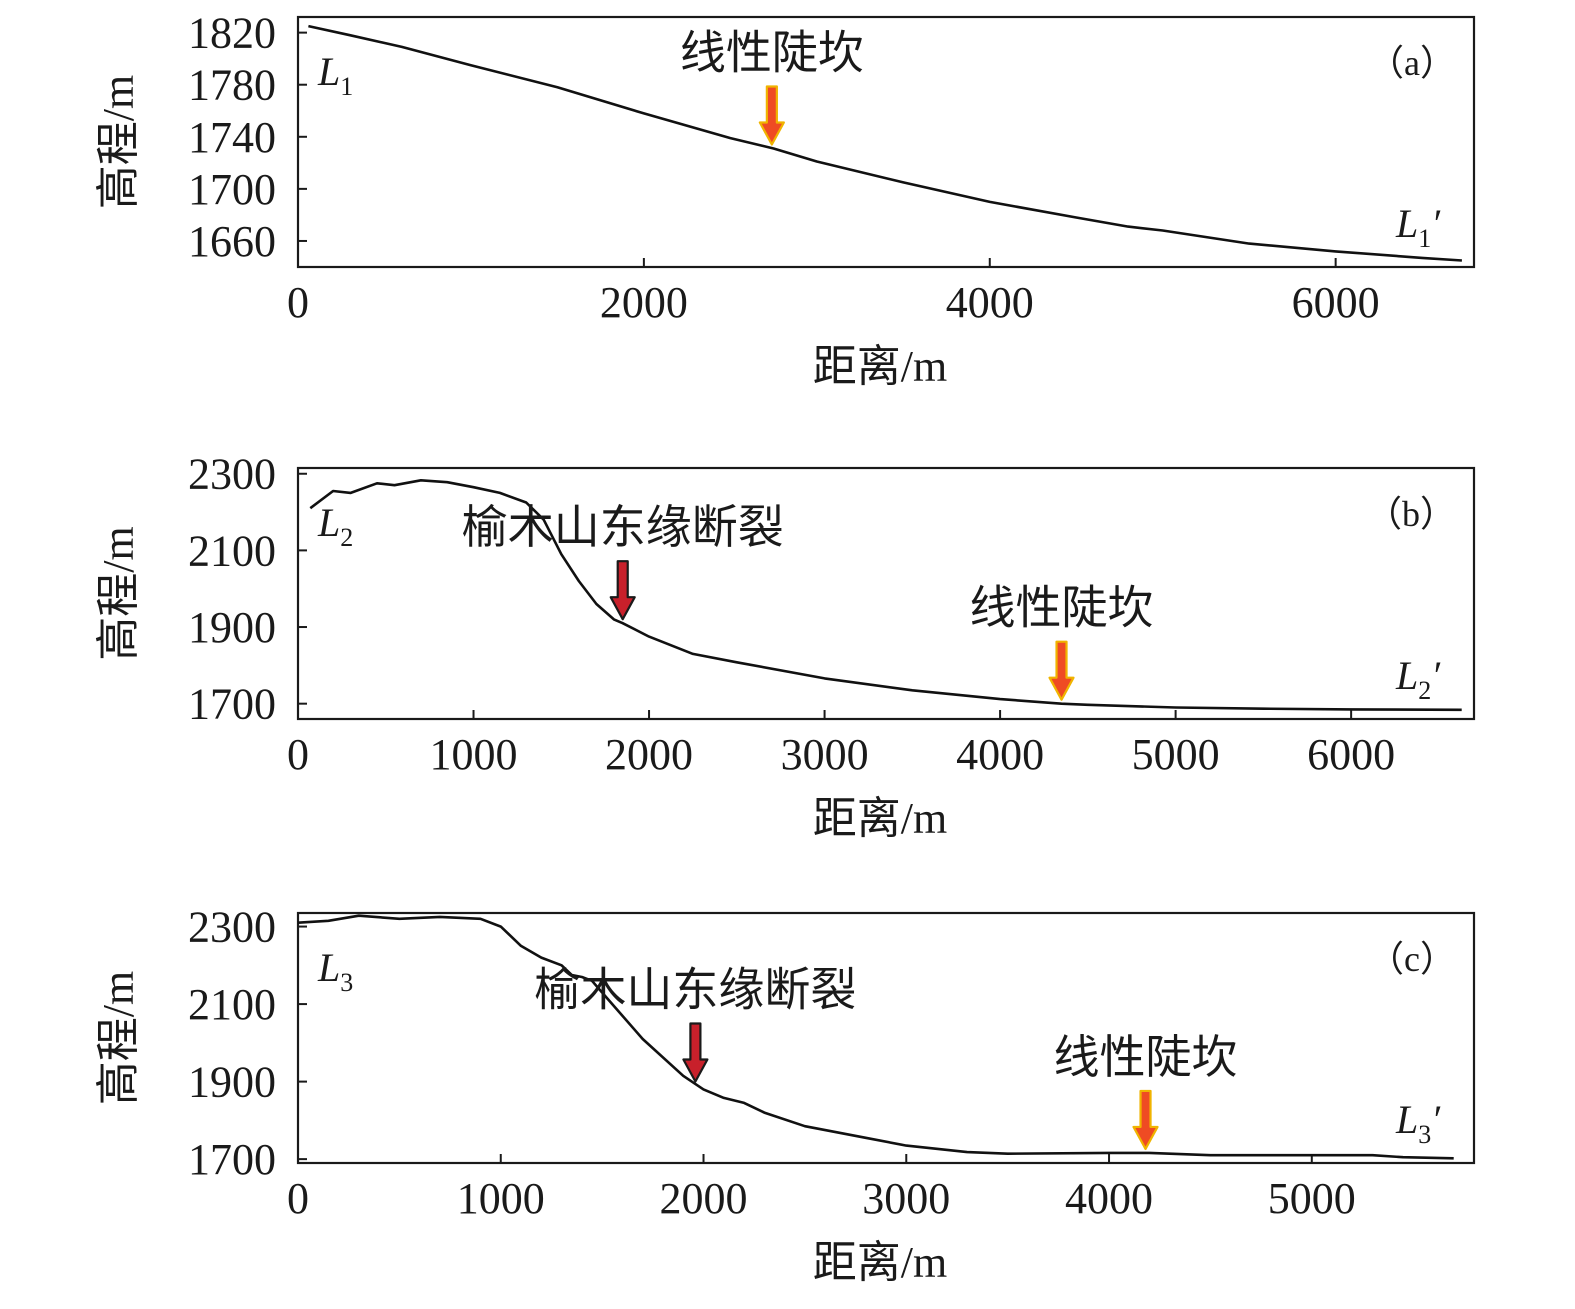  I want to click on profile-start-label: L3, so click(335, 971).